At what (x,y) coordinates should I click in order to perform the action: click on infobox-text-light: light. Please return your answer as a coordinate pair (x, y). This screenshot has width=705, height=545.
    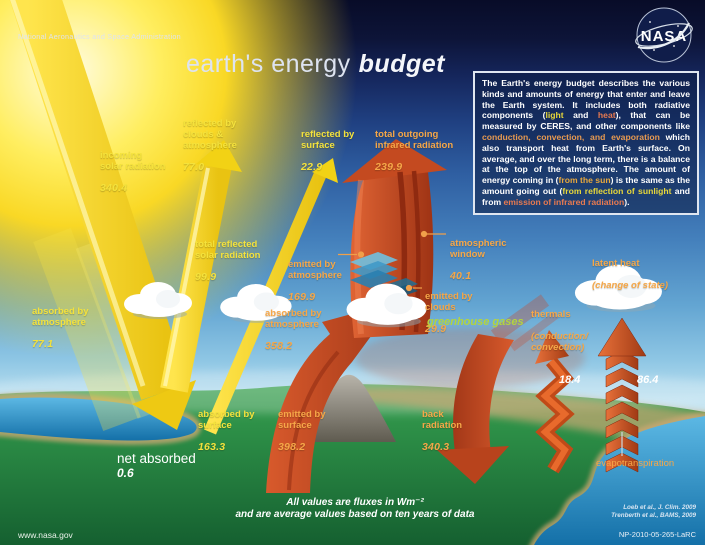
    Looking at the image, I should click on (554, 115).